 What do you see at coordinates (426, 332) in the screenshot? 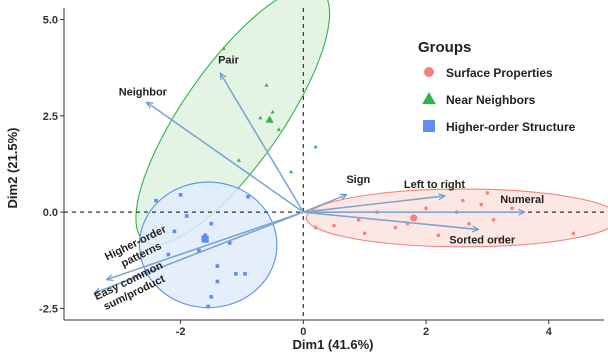
I see `x-tick-label-2: 2` at bounding box center [426, 332].